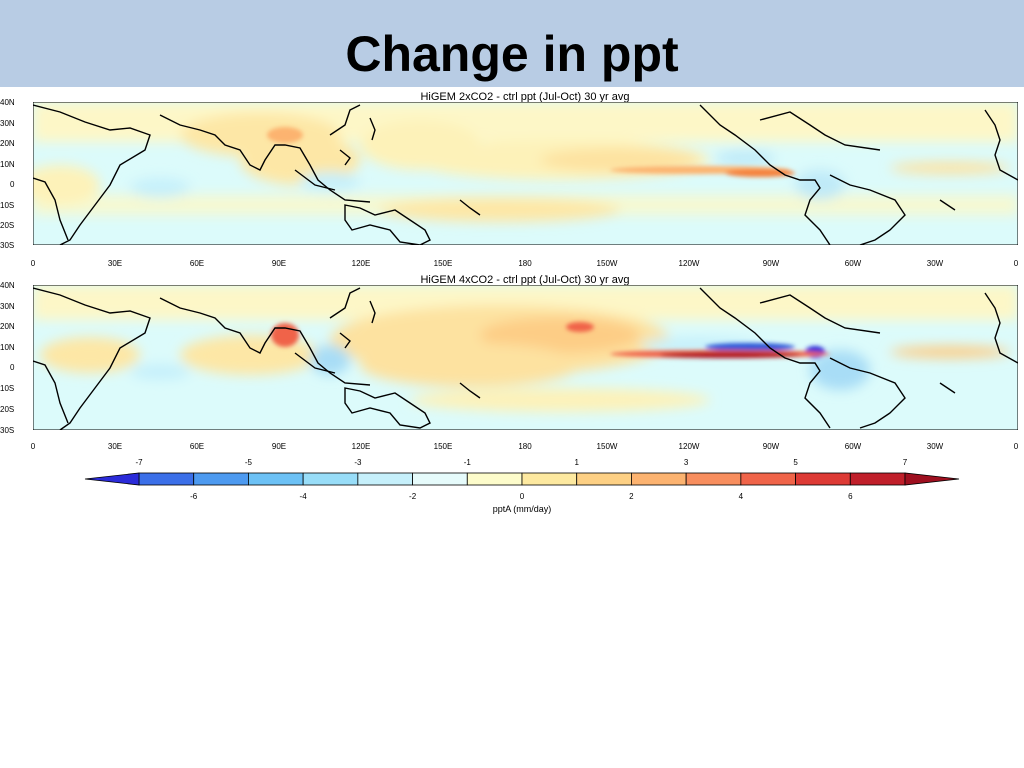 The width and height of the screenshot is (1024, 768). Describe the element at coordinates (112, 479) in the screenshot. I see `colorbar-min-arrow` at that location.